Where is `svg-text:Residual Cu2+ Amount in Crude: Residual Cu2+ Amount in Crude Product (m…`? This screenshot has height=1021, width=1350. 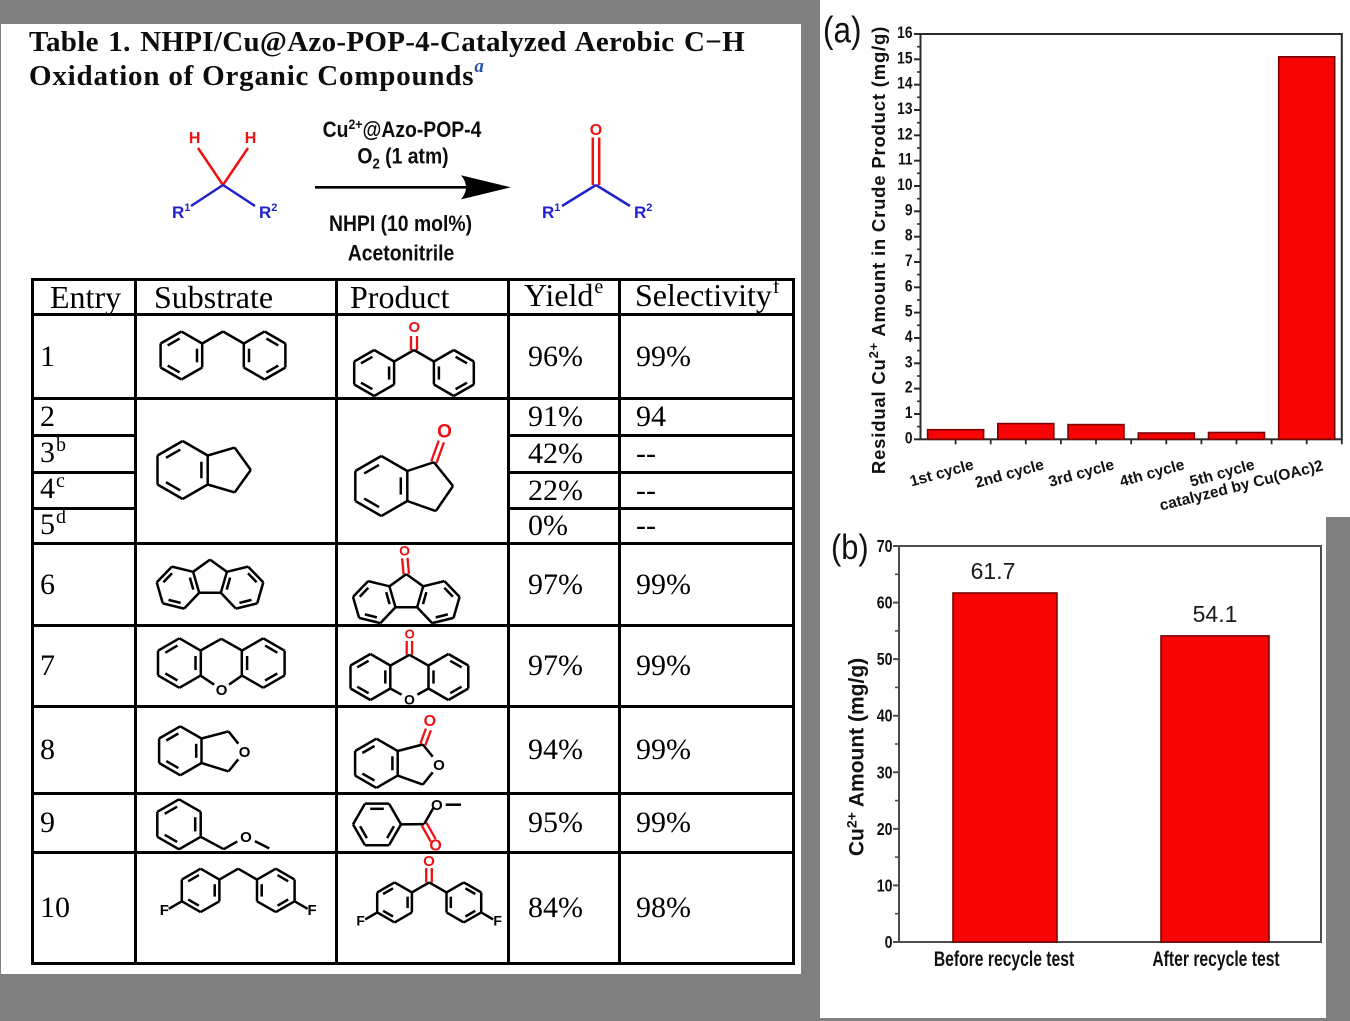 svg-text:Residual Cu2+ Amount in Crude: Residual Cu2+ Amount in Crude Product (m… is located at coordinates (877, 250).